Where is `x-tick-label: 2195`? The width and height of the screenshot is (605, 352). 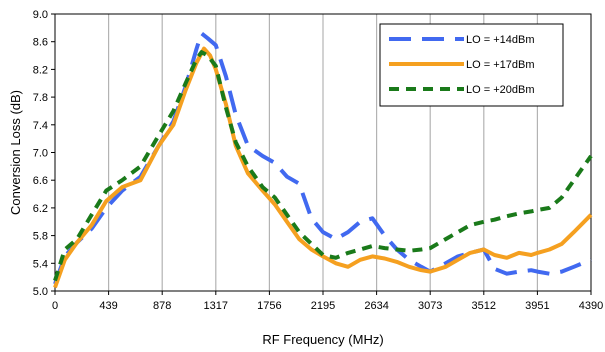
x-tick-label: 2195 is located at coordinates (323, 306).